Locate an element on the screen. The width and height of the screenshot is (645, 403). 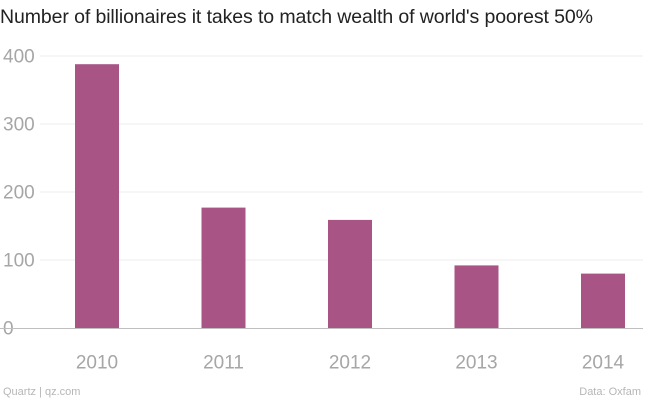
y-tick-label: 200 is located at coordinates (19, 193).